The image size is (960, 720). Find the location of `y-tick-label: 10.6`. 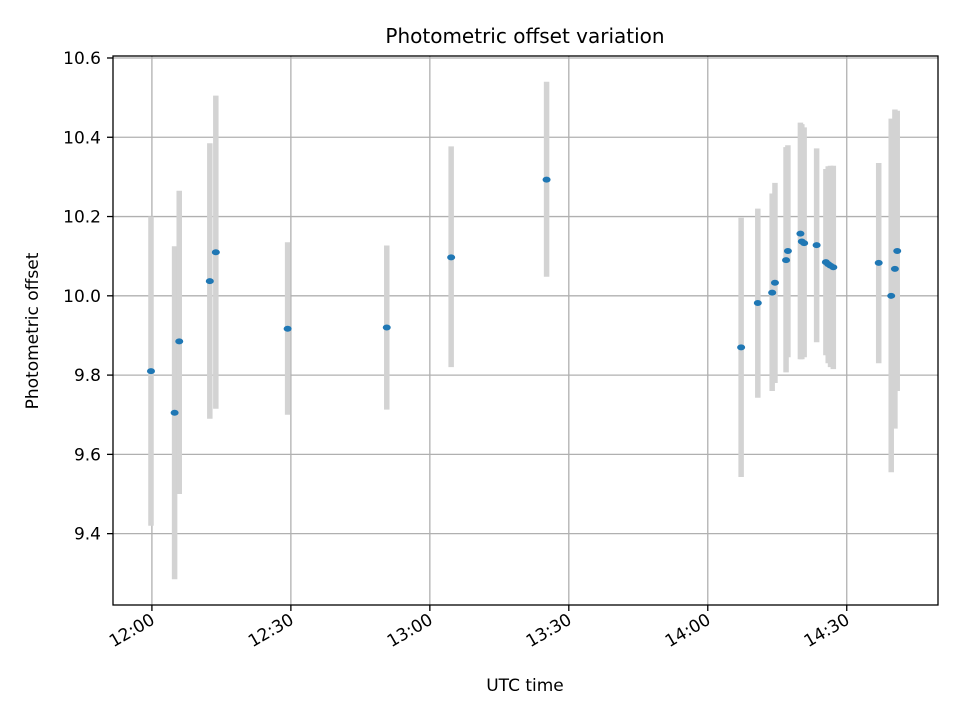

y-tick-label: 10.6 is located at coordinates (82, 59).